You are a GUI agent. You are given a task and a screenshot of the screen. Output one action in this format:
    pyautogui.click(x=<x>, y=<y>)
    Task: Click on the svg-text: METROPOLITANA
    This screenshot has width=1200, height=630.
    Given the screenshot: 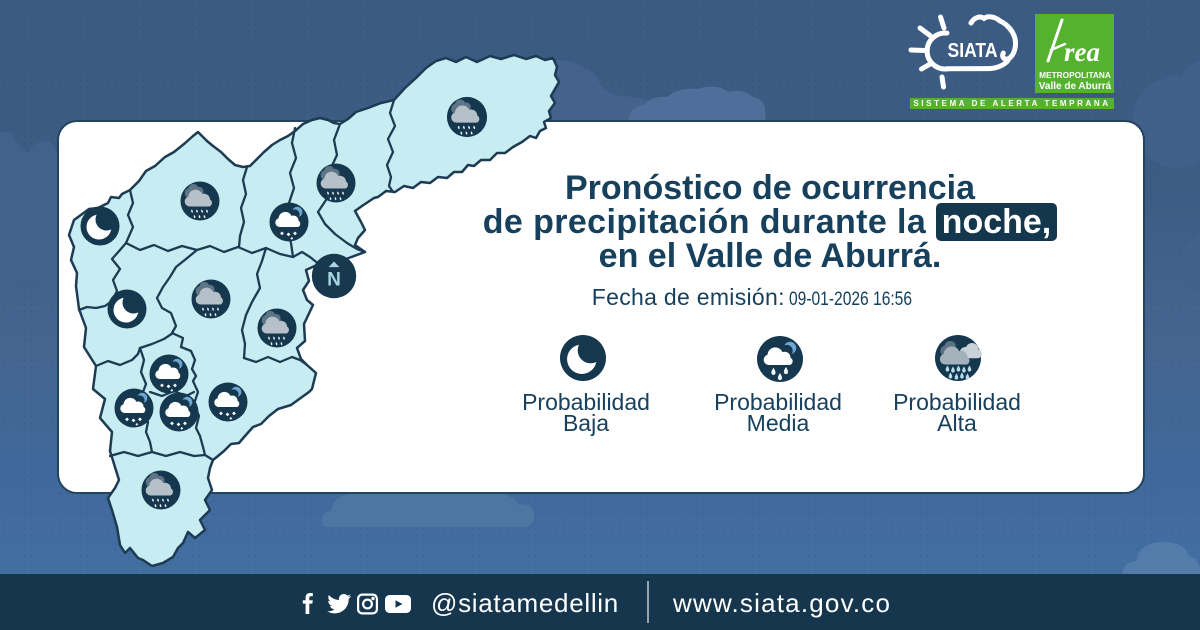 What is the action you would take?
    pyautogui.click(x=1075, y=75)
    